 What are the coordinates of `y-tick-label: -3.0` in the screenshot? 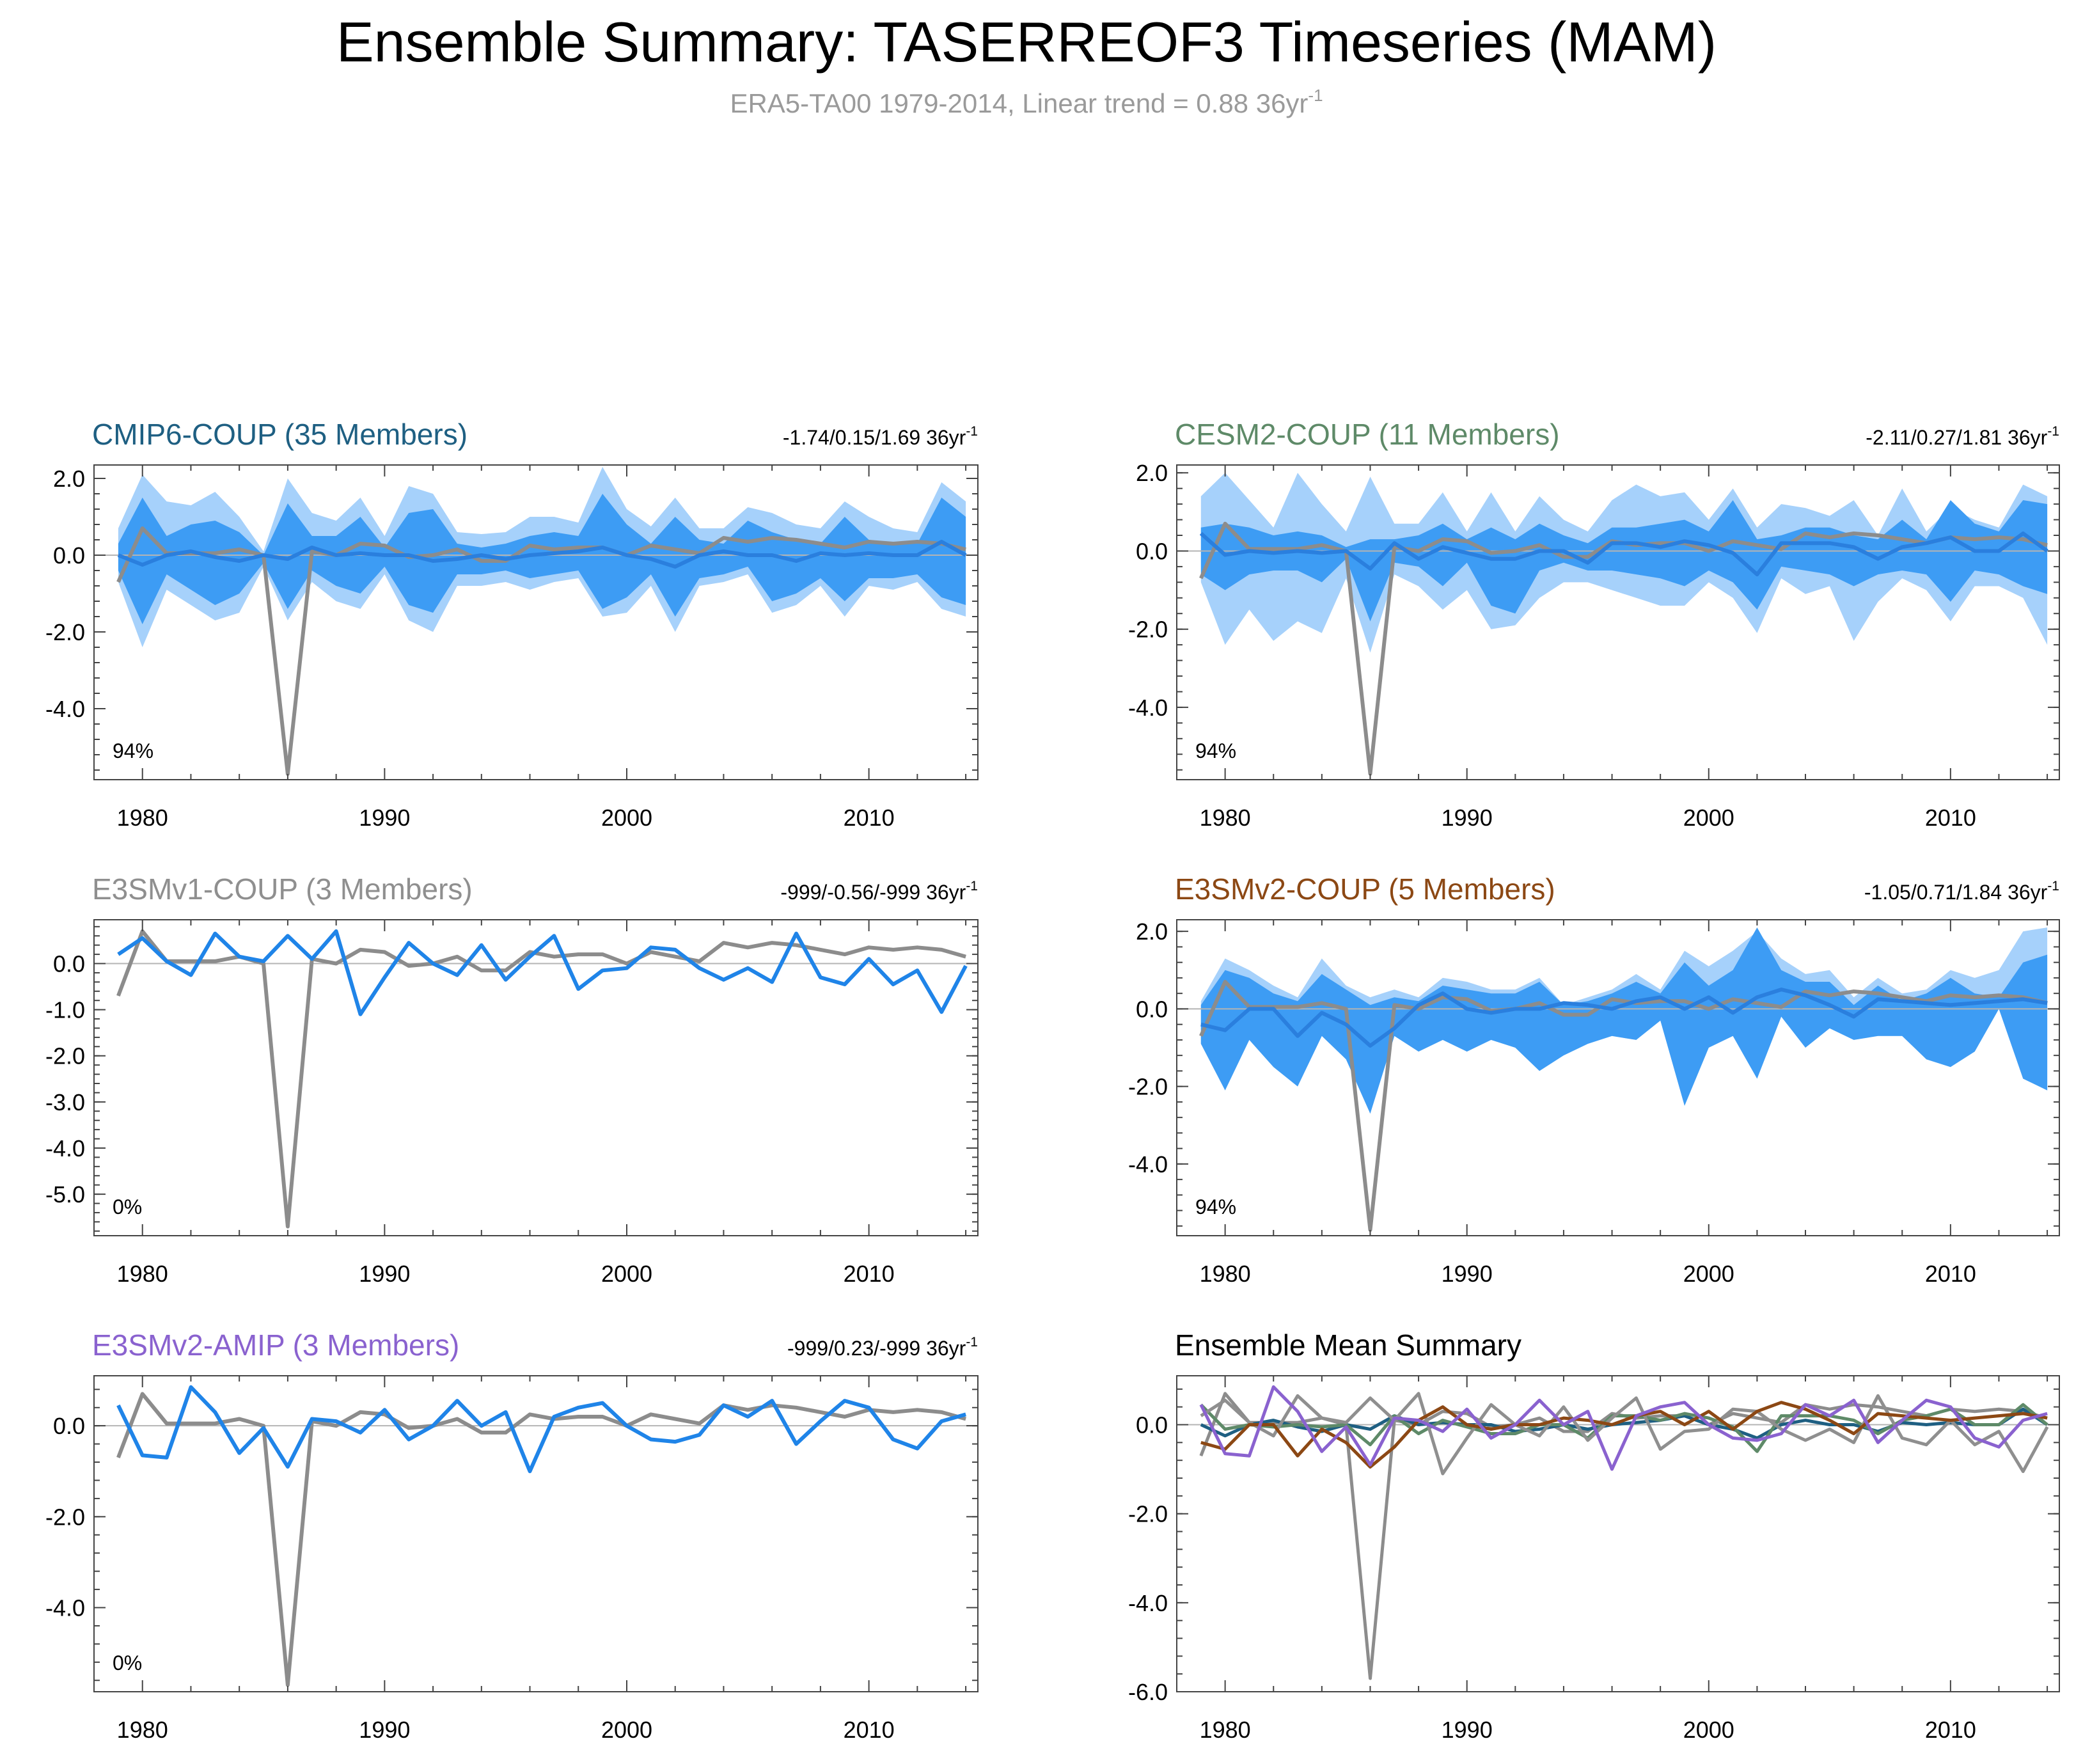 It's located at (65, 1102).